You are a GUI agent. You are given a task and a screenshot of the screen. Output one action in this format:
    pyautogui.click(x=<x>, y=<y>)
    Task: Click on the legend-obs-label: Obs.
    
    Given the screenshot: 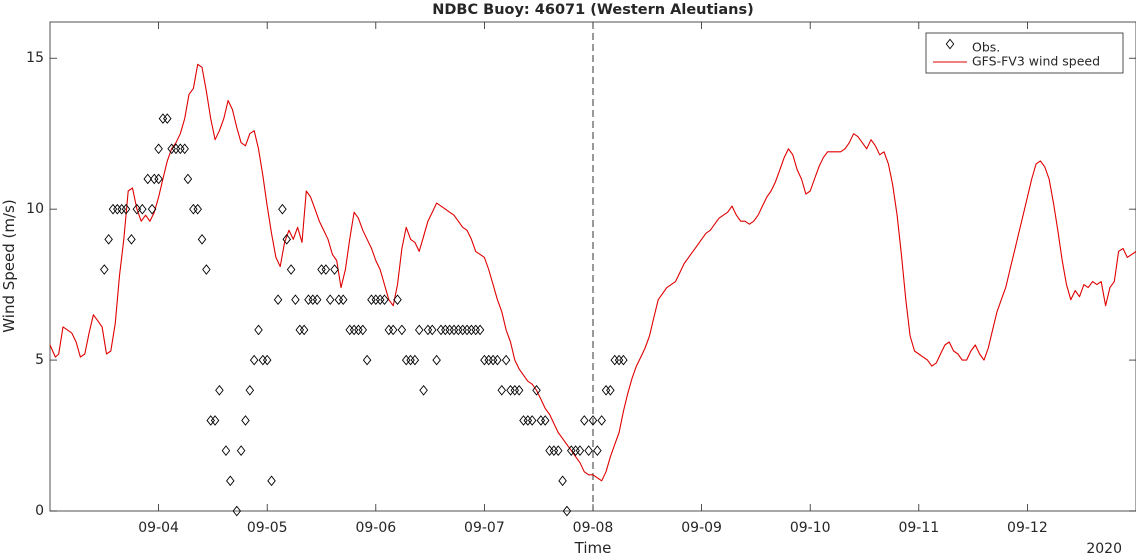 What is the action you would take?
    pyautogui.click(x=986, y=47)
    